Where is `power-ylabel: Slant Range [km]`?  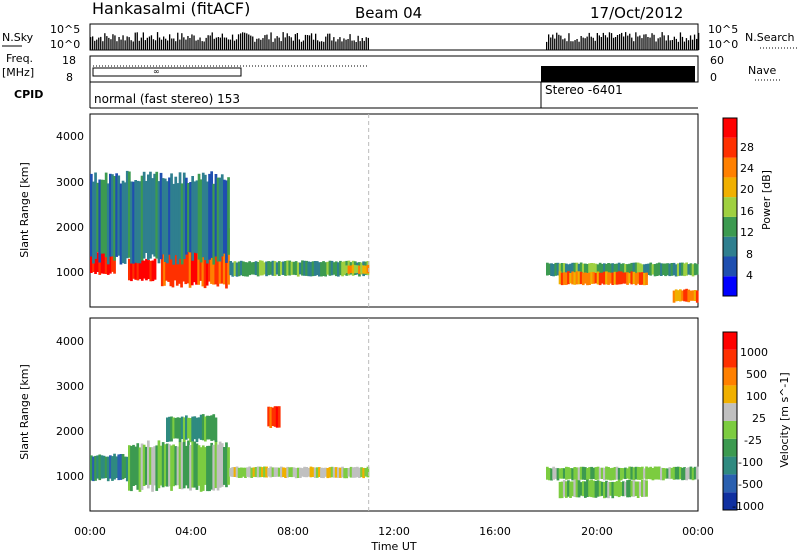 power-ylabel: Slant Range [km] is located at coordinates (24, 210).